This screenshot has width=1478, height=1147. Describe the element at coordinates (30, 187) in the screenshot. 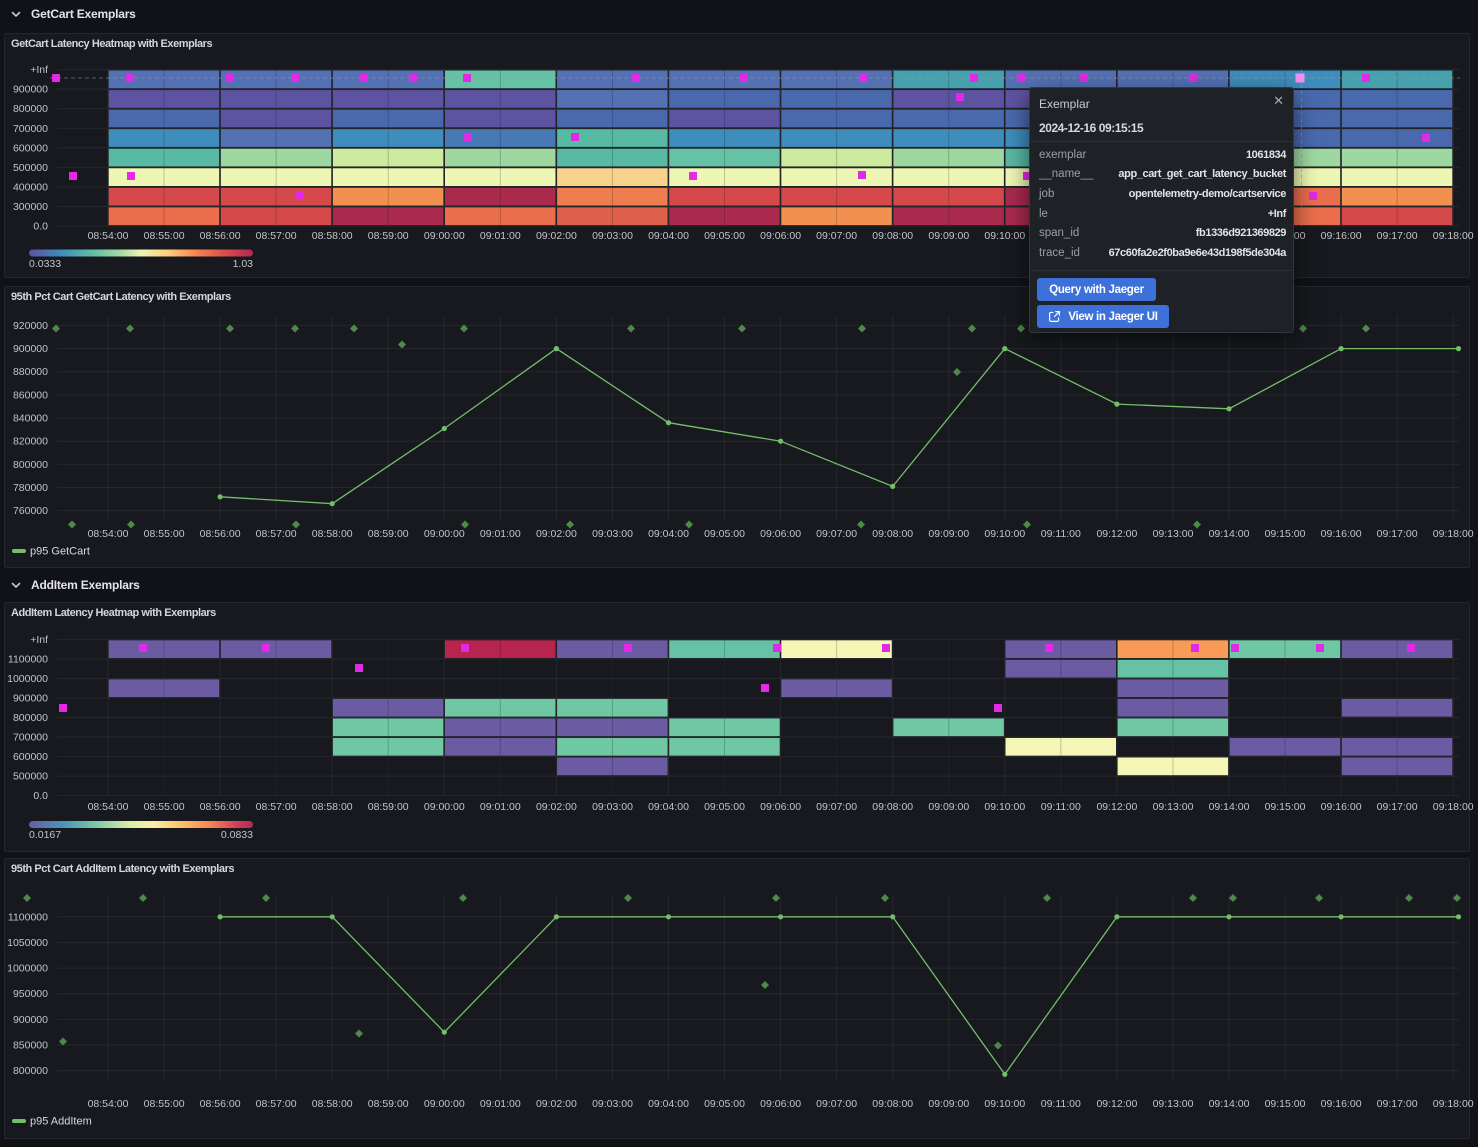

I see `svg-text: 400000` at that location.